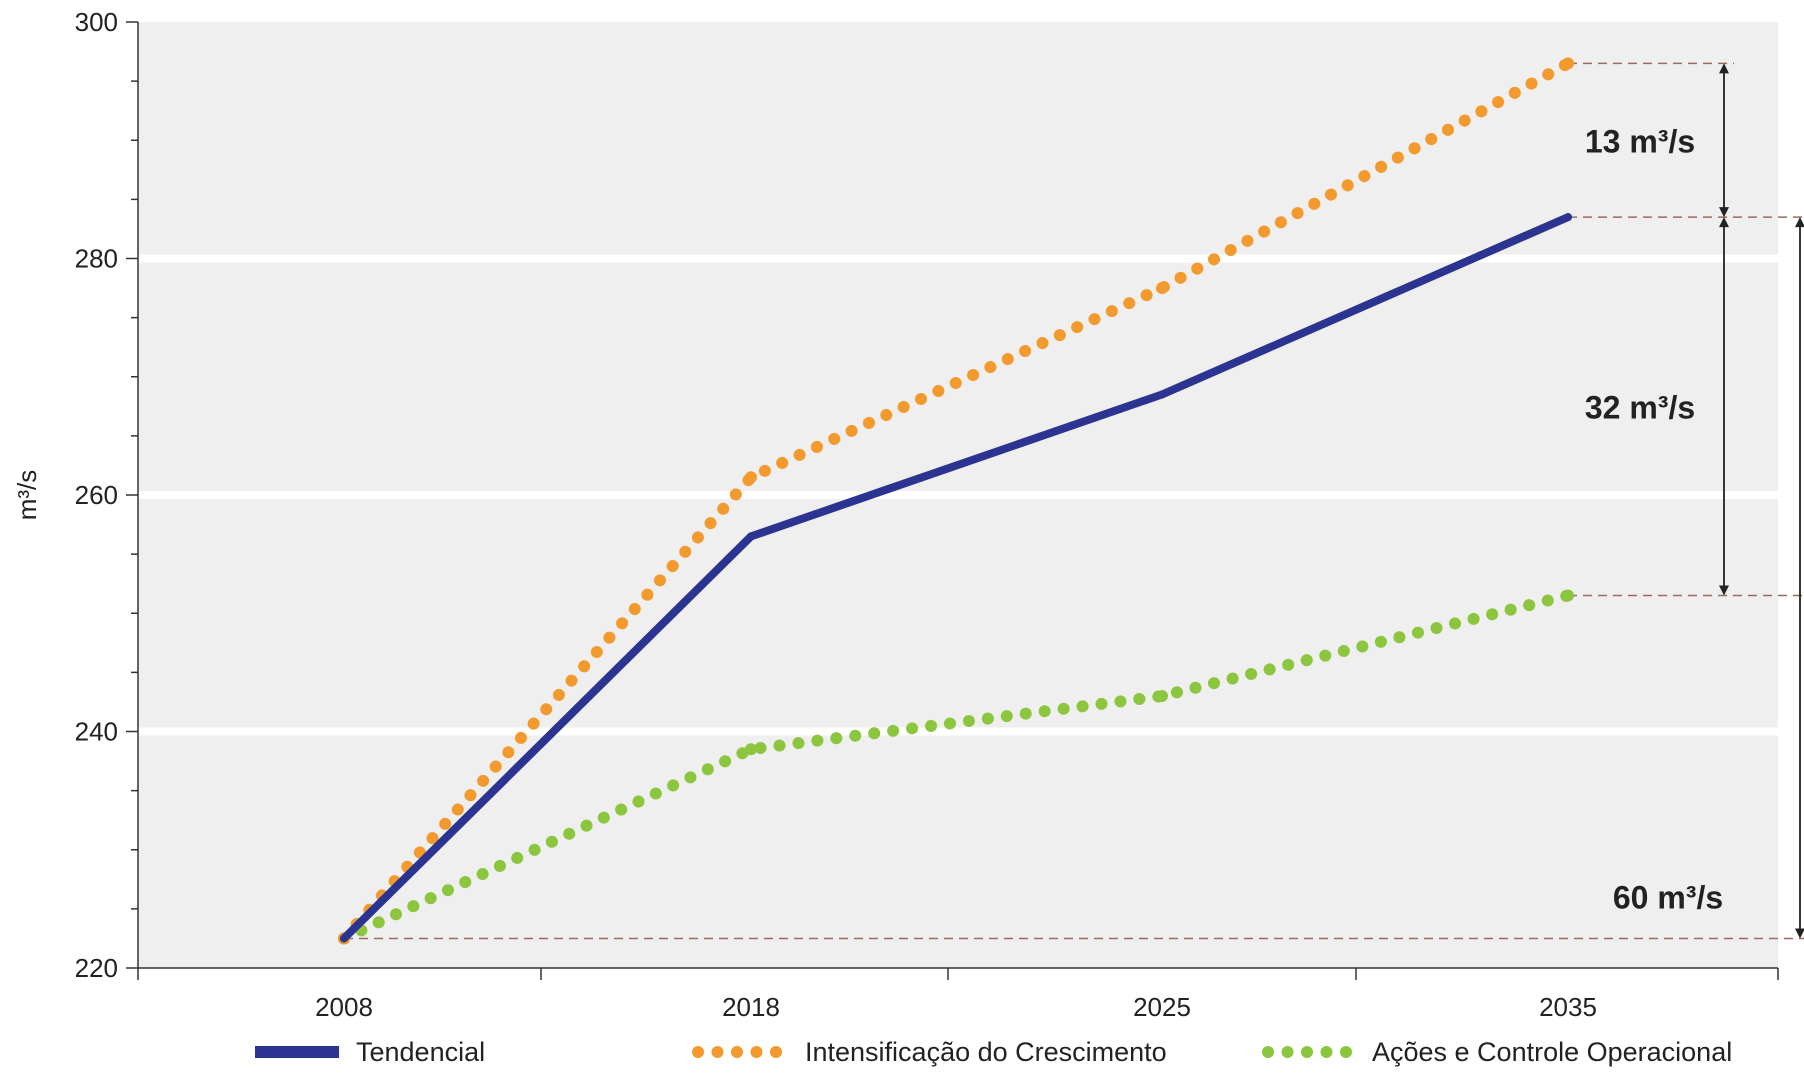 This screenshot has width=1804, height=1077. What do you see at coordinates (297, 1052) in the screenshot?
I see `legend-swatch` at bounding box center [297, 1052].